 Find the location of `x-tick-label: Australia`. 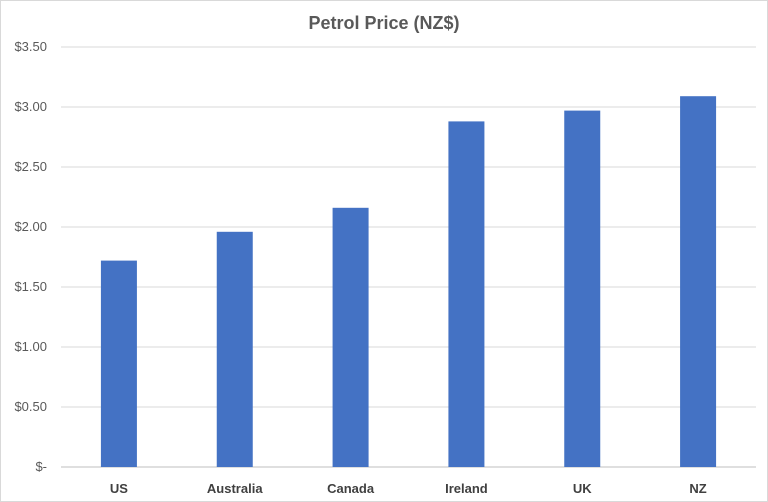

x-tick-label: Australia is located at coordinates (235, 488).